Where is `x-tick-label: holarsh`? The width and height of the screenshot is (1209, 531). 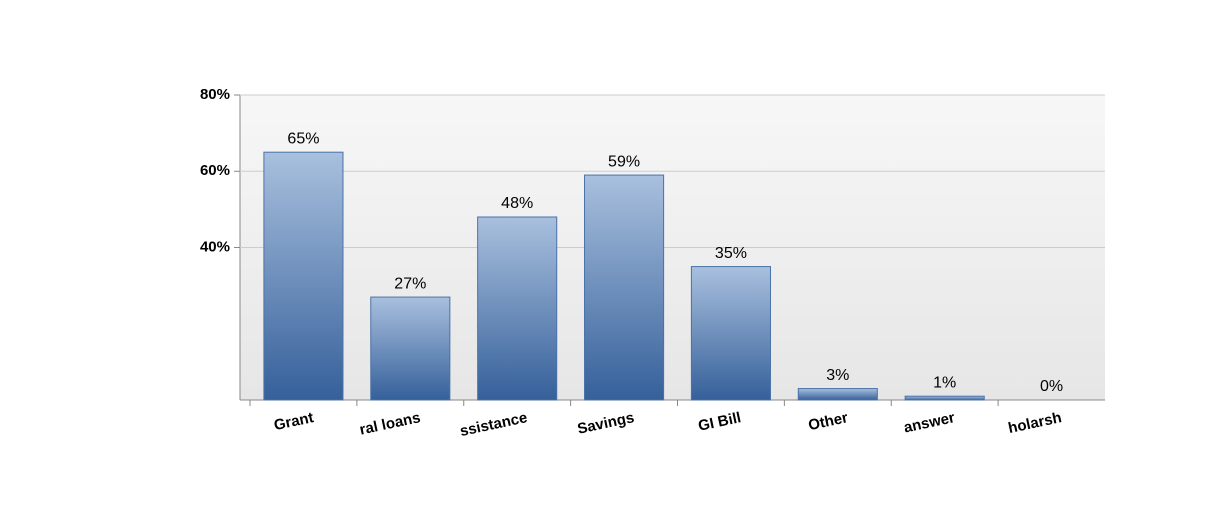 x-tick-label: holarsh is located at coordinates (1035, 423).